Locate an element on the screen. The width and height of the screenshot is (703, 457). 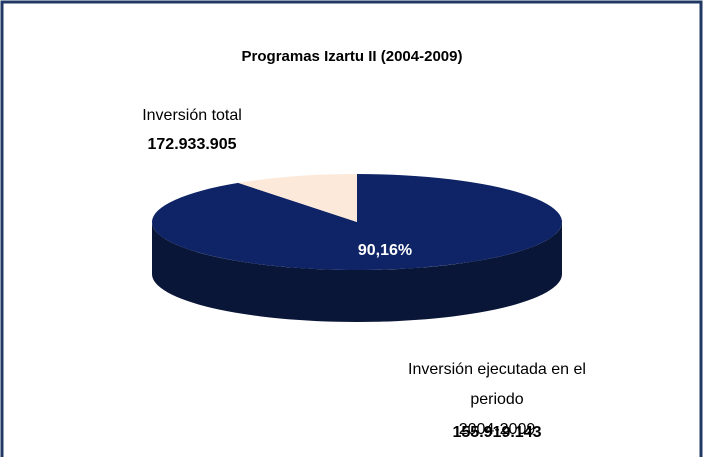
slice-label: Inversión total is located at coordinates (192, 115).